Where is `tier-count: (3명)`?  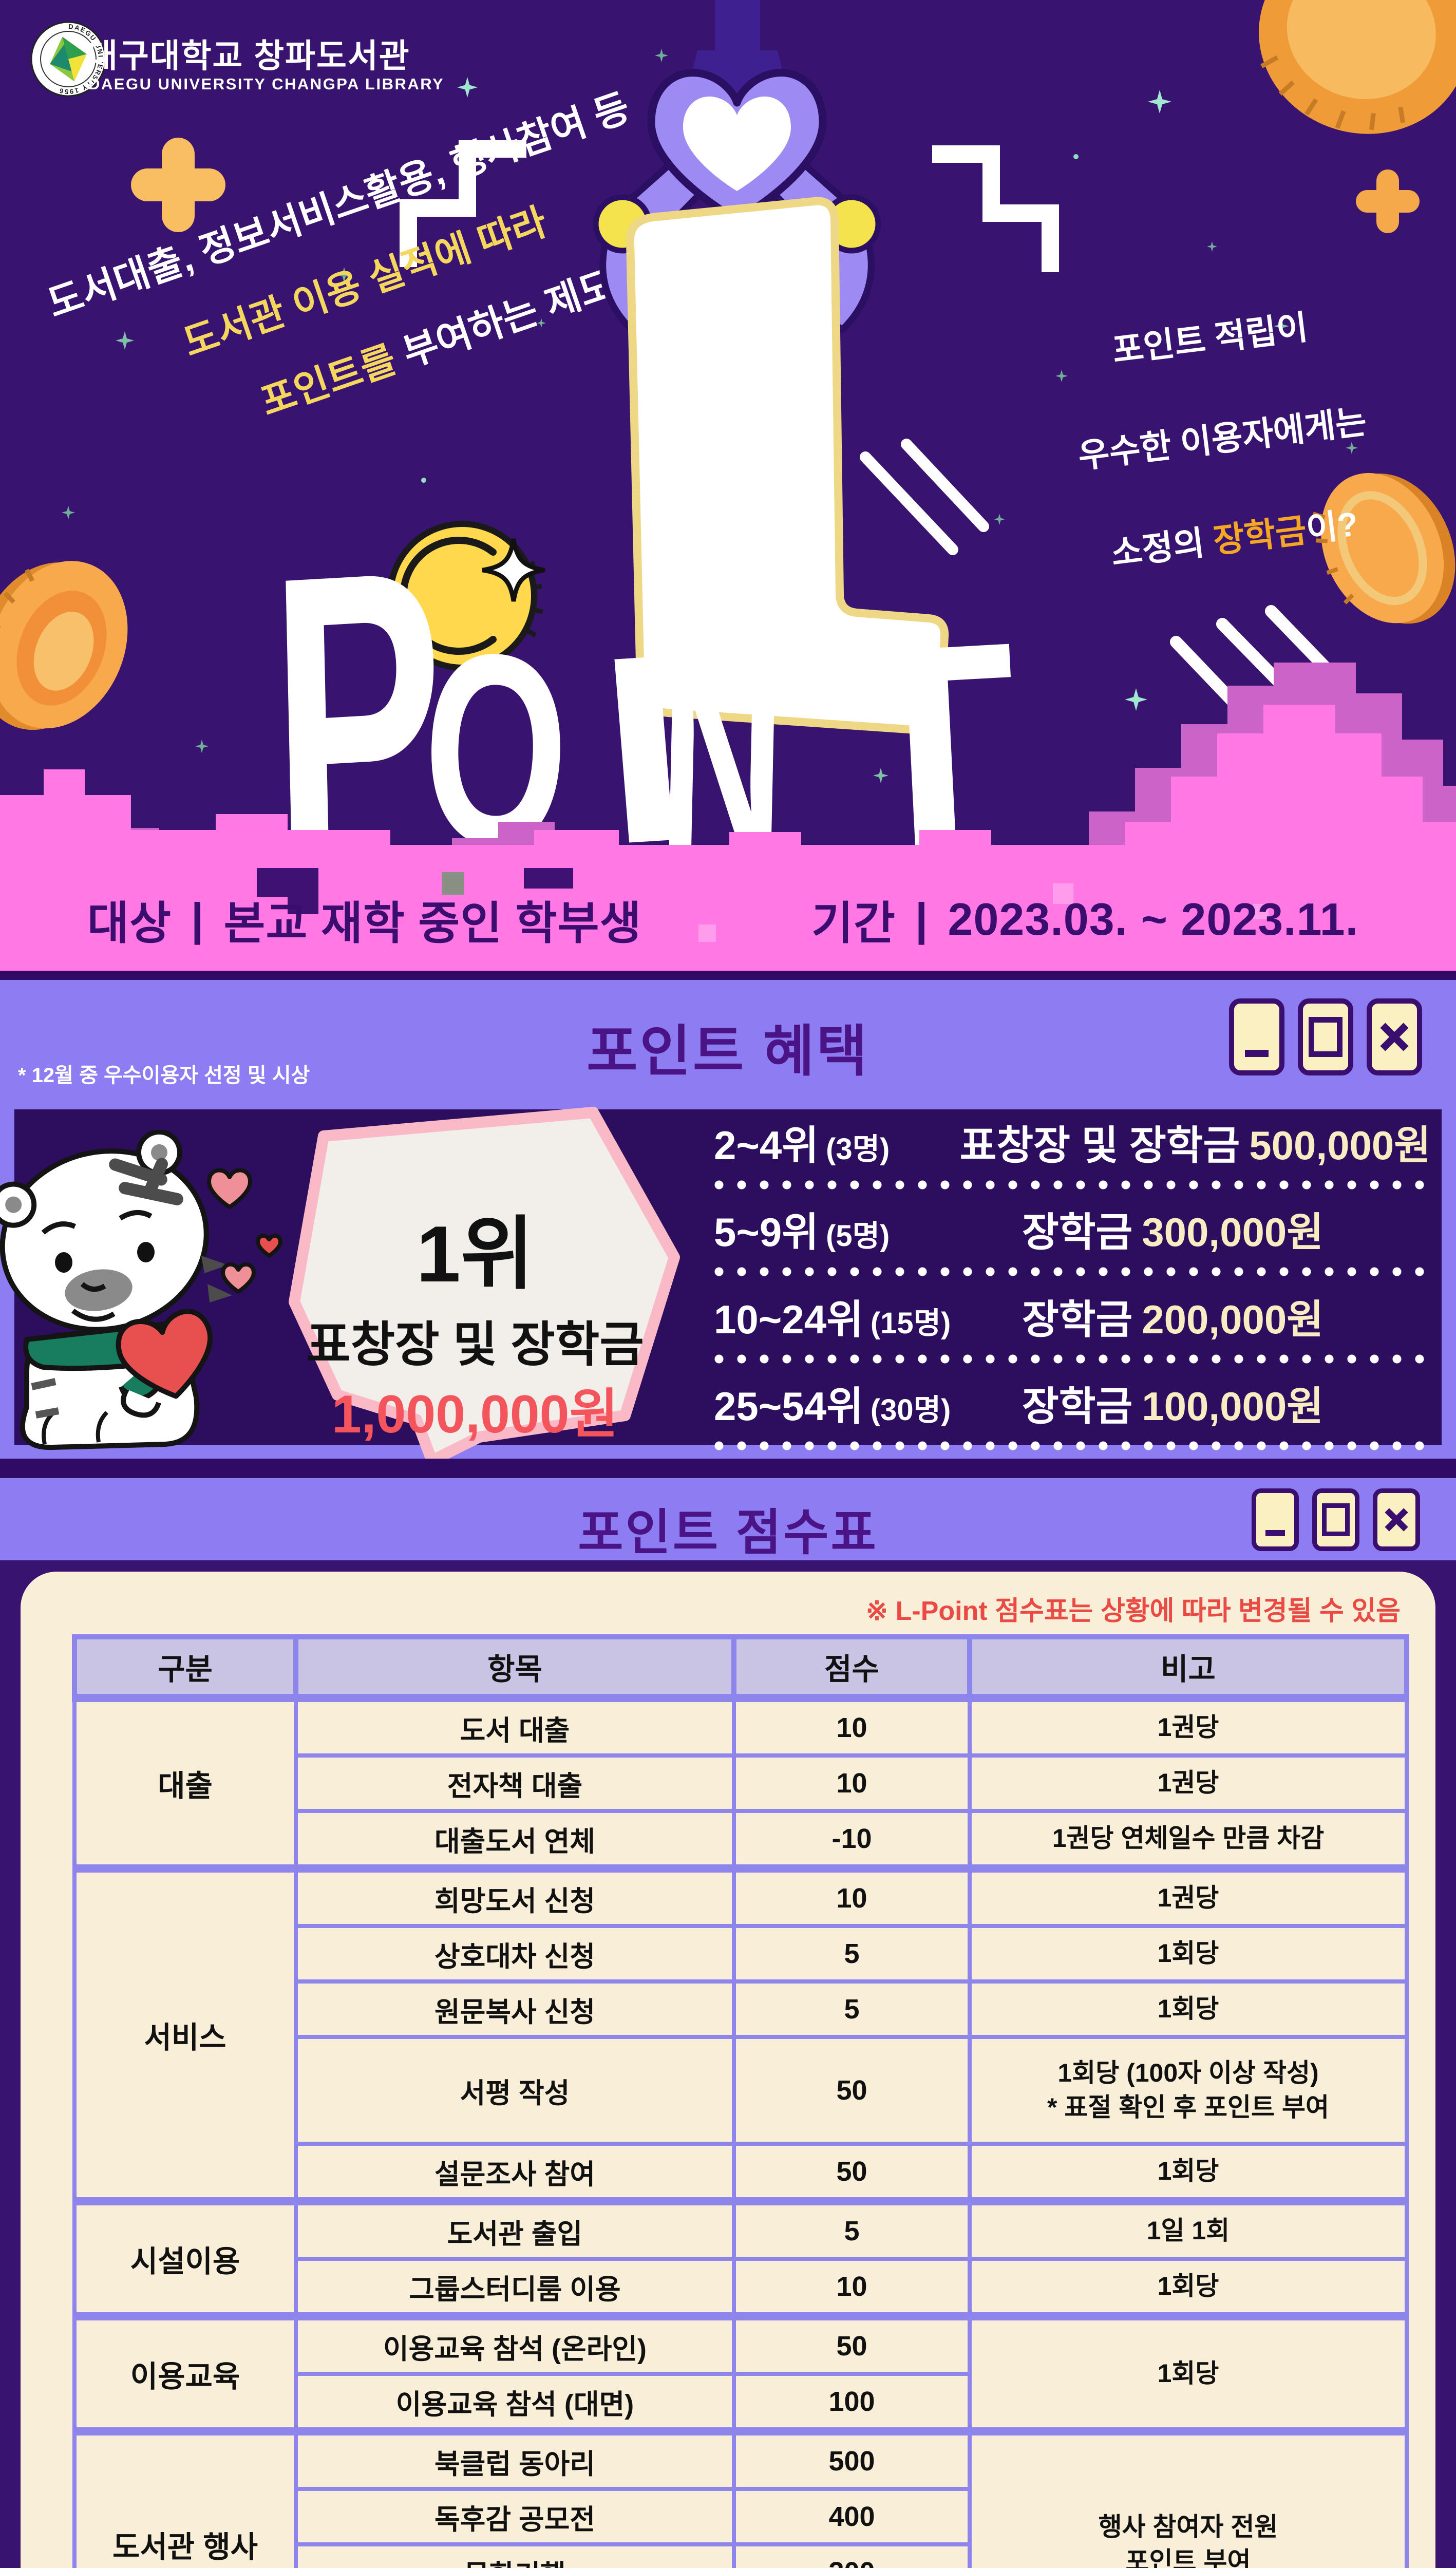 tier-count: (3명) is located at coordinates (858, 1149).